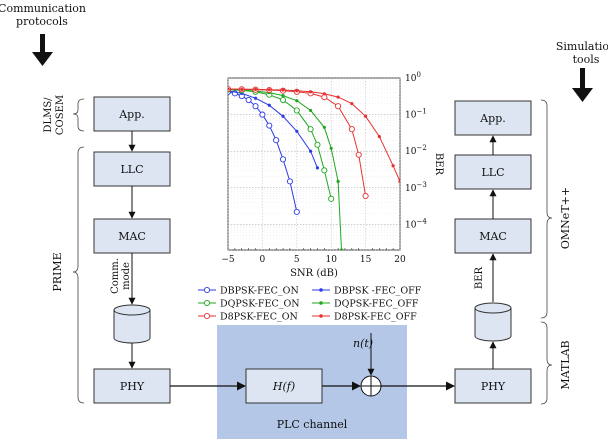 This screenshot has width=608, height=443. I want to click on left-database-icon, so click(132, 324).